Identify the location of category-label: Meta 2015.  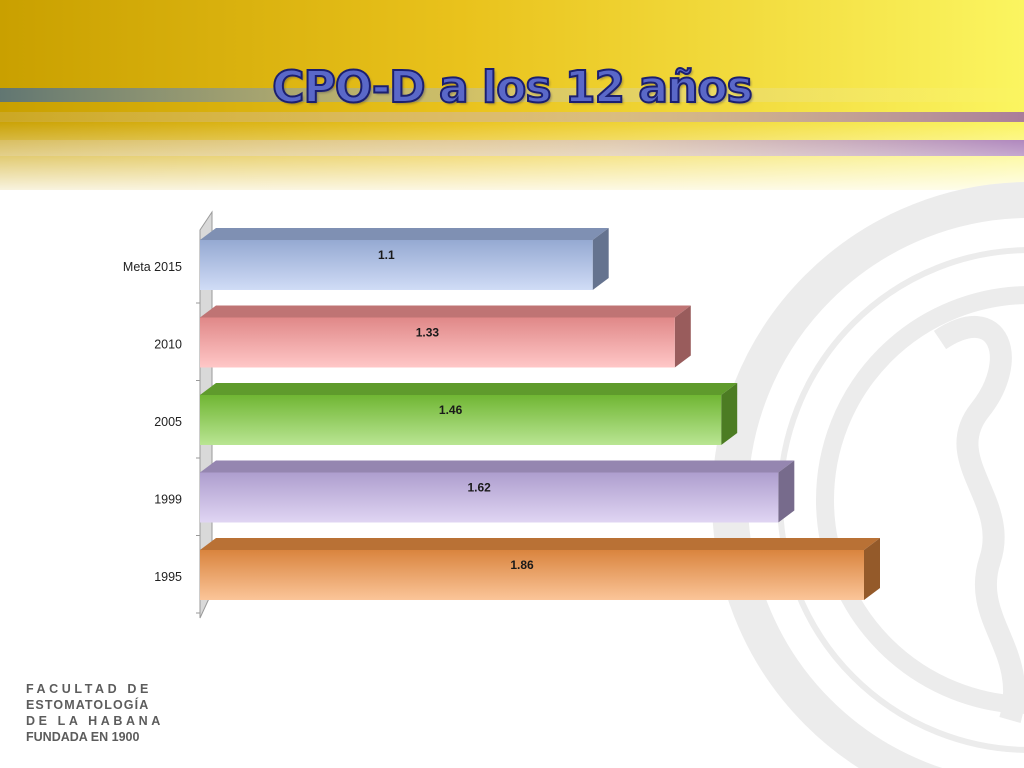
(152, 267).